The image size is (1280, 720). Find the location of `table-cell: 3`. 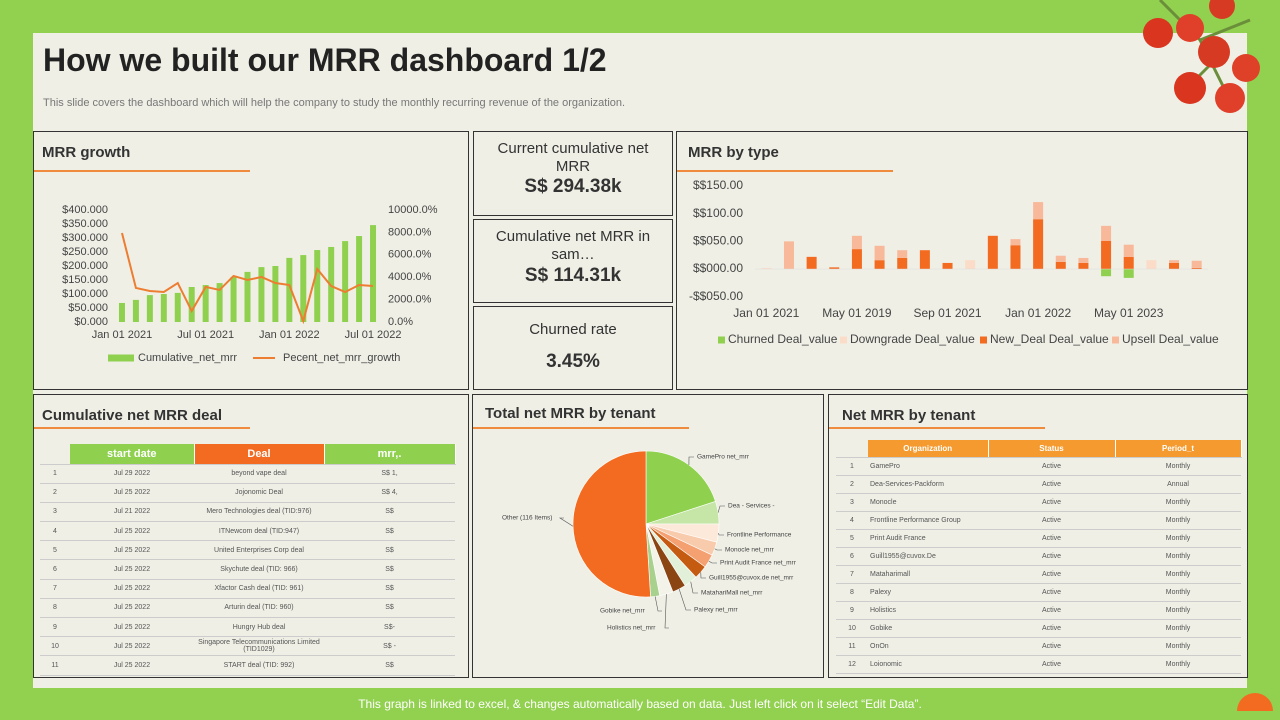

table-cell: 3 is located at coordinates (55, 512).